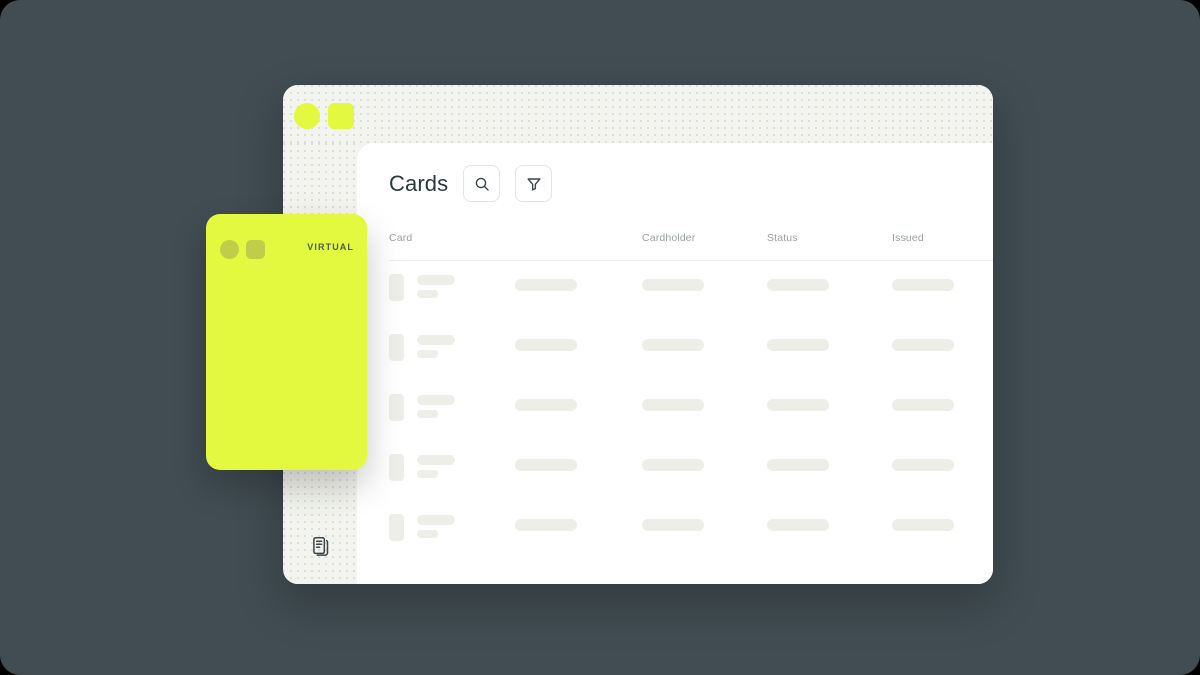 This screenshot has height=675, width=1200. What do you see at coordinates (242, 249) in the screenshot?
I see `card-brand-logo` at bounding box center [242, 249].